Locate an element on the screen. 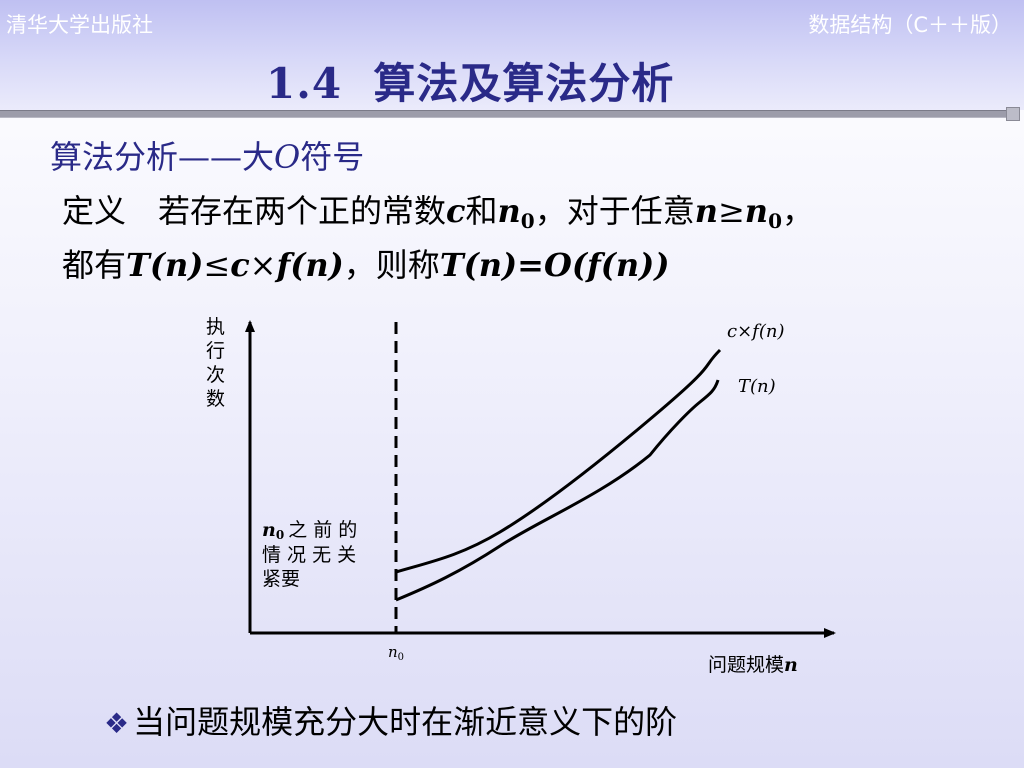 This screenshot has width=1024, height=768. def-n0b-sub: 0 is located at coordinates (775, 221).